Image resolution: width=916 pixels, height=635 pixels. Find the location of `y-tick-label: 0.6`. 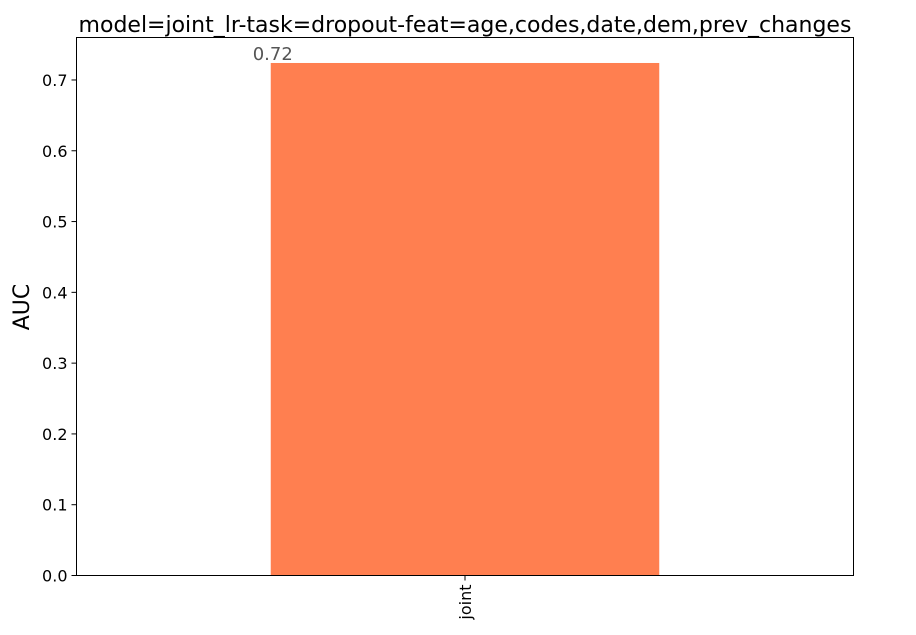

y-tick-label: 0.6 is located at coordinates (54, 151).